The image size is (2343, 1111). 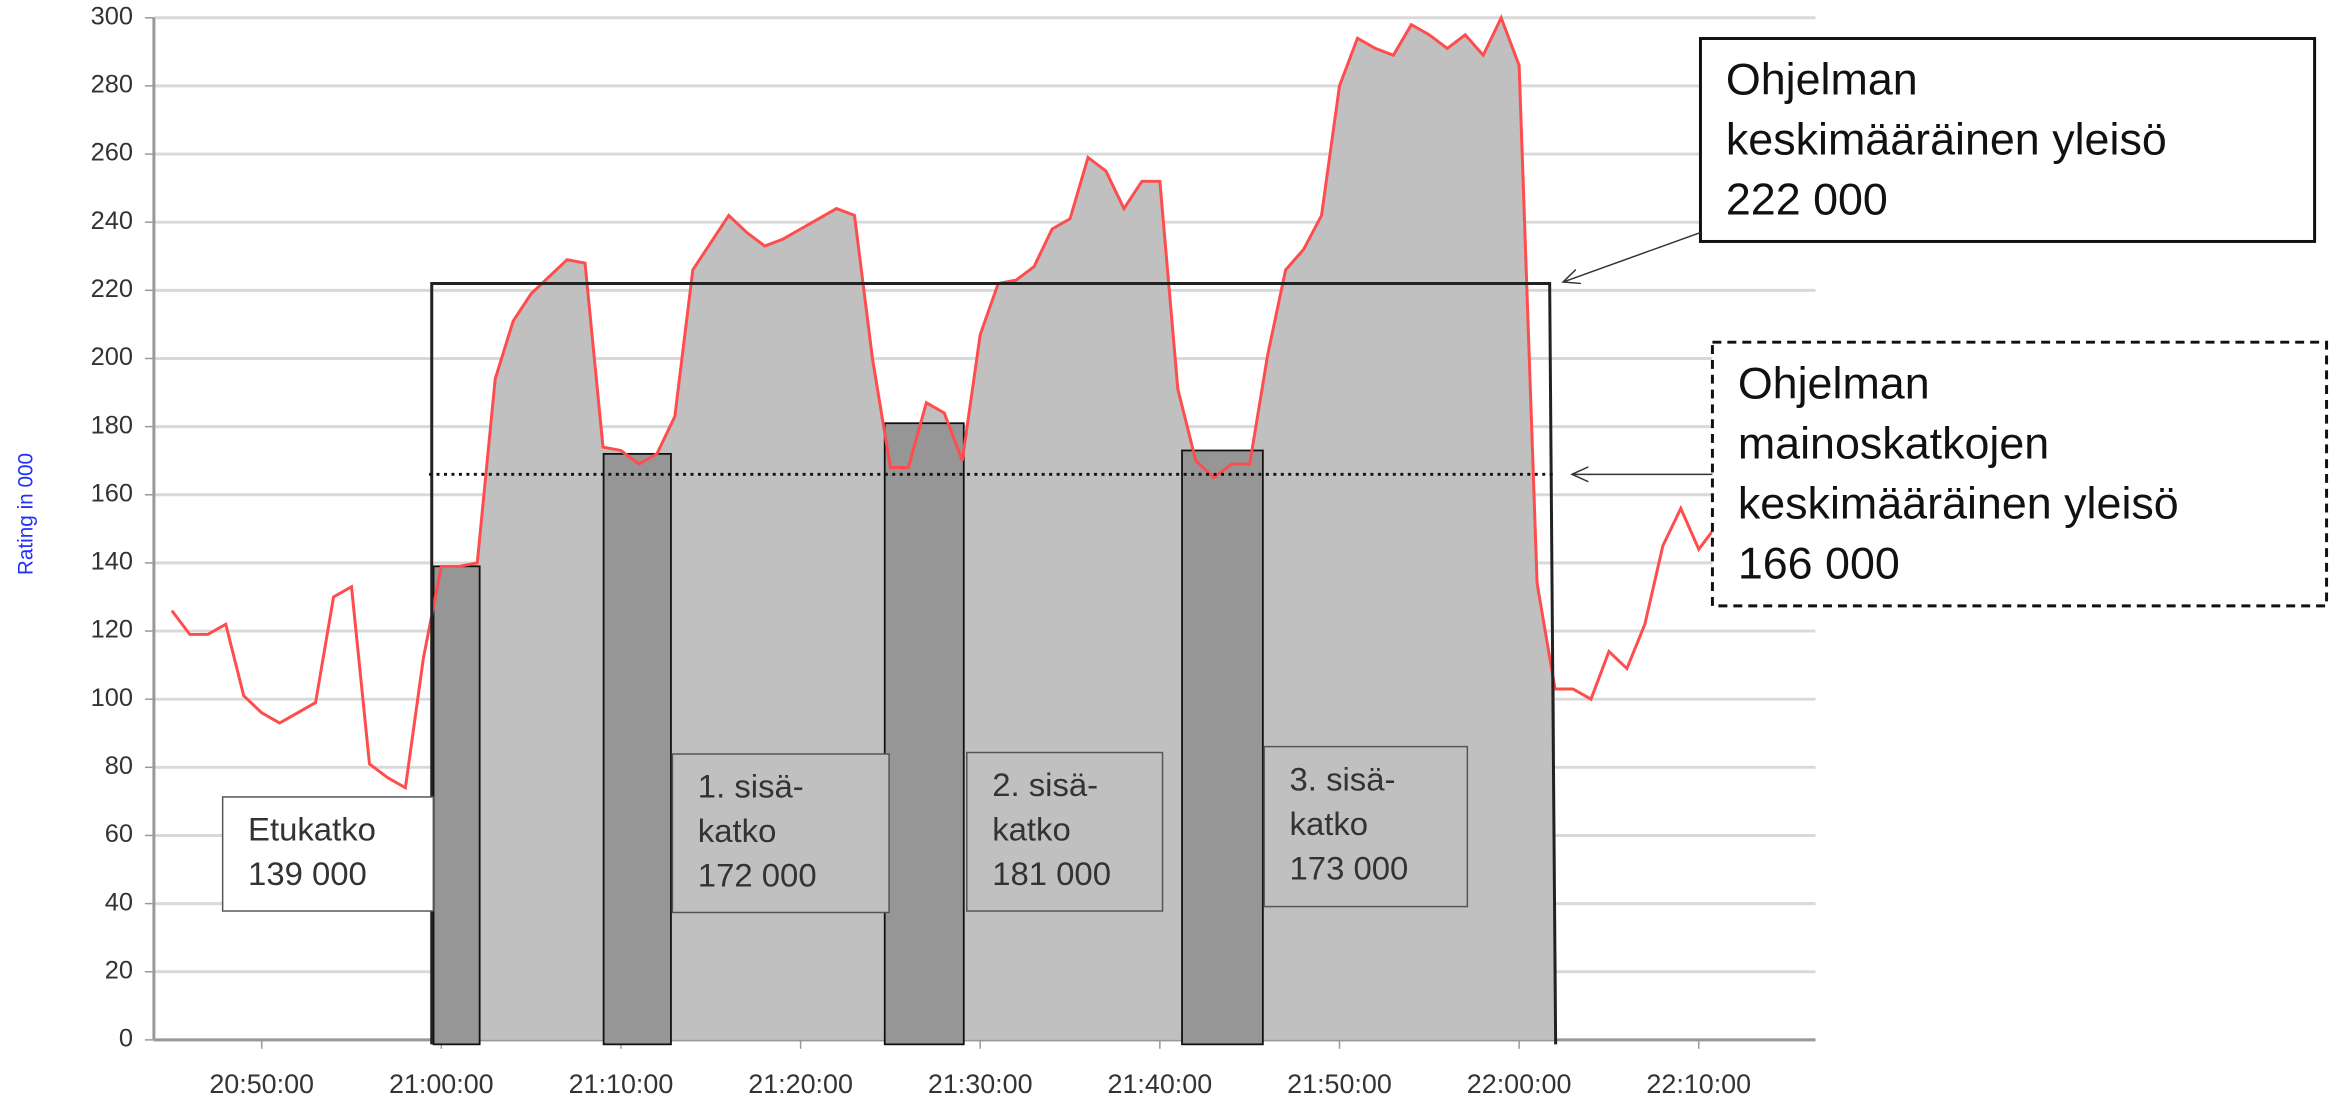 I want to click on program-callout, so click(x=2007, y=140).